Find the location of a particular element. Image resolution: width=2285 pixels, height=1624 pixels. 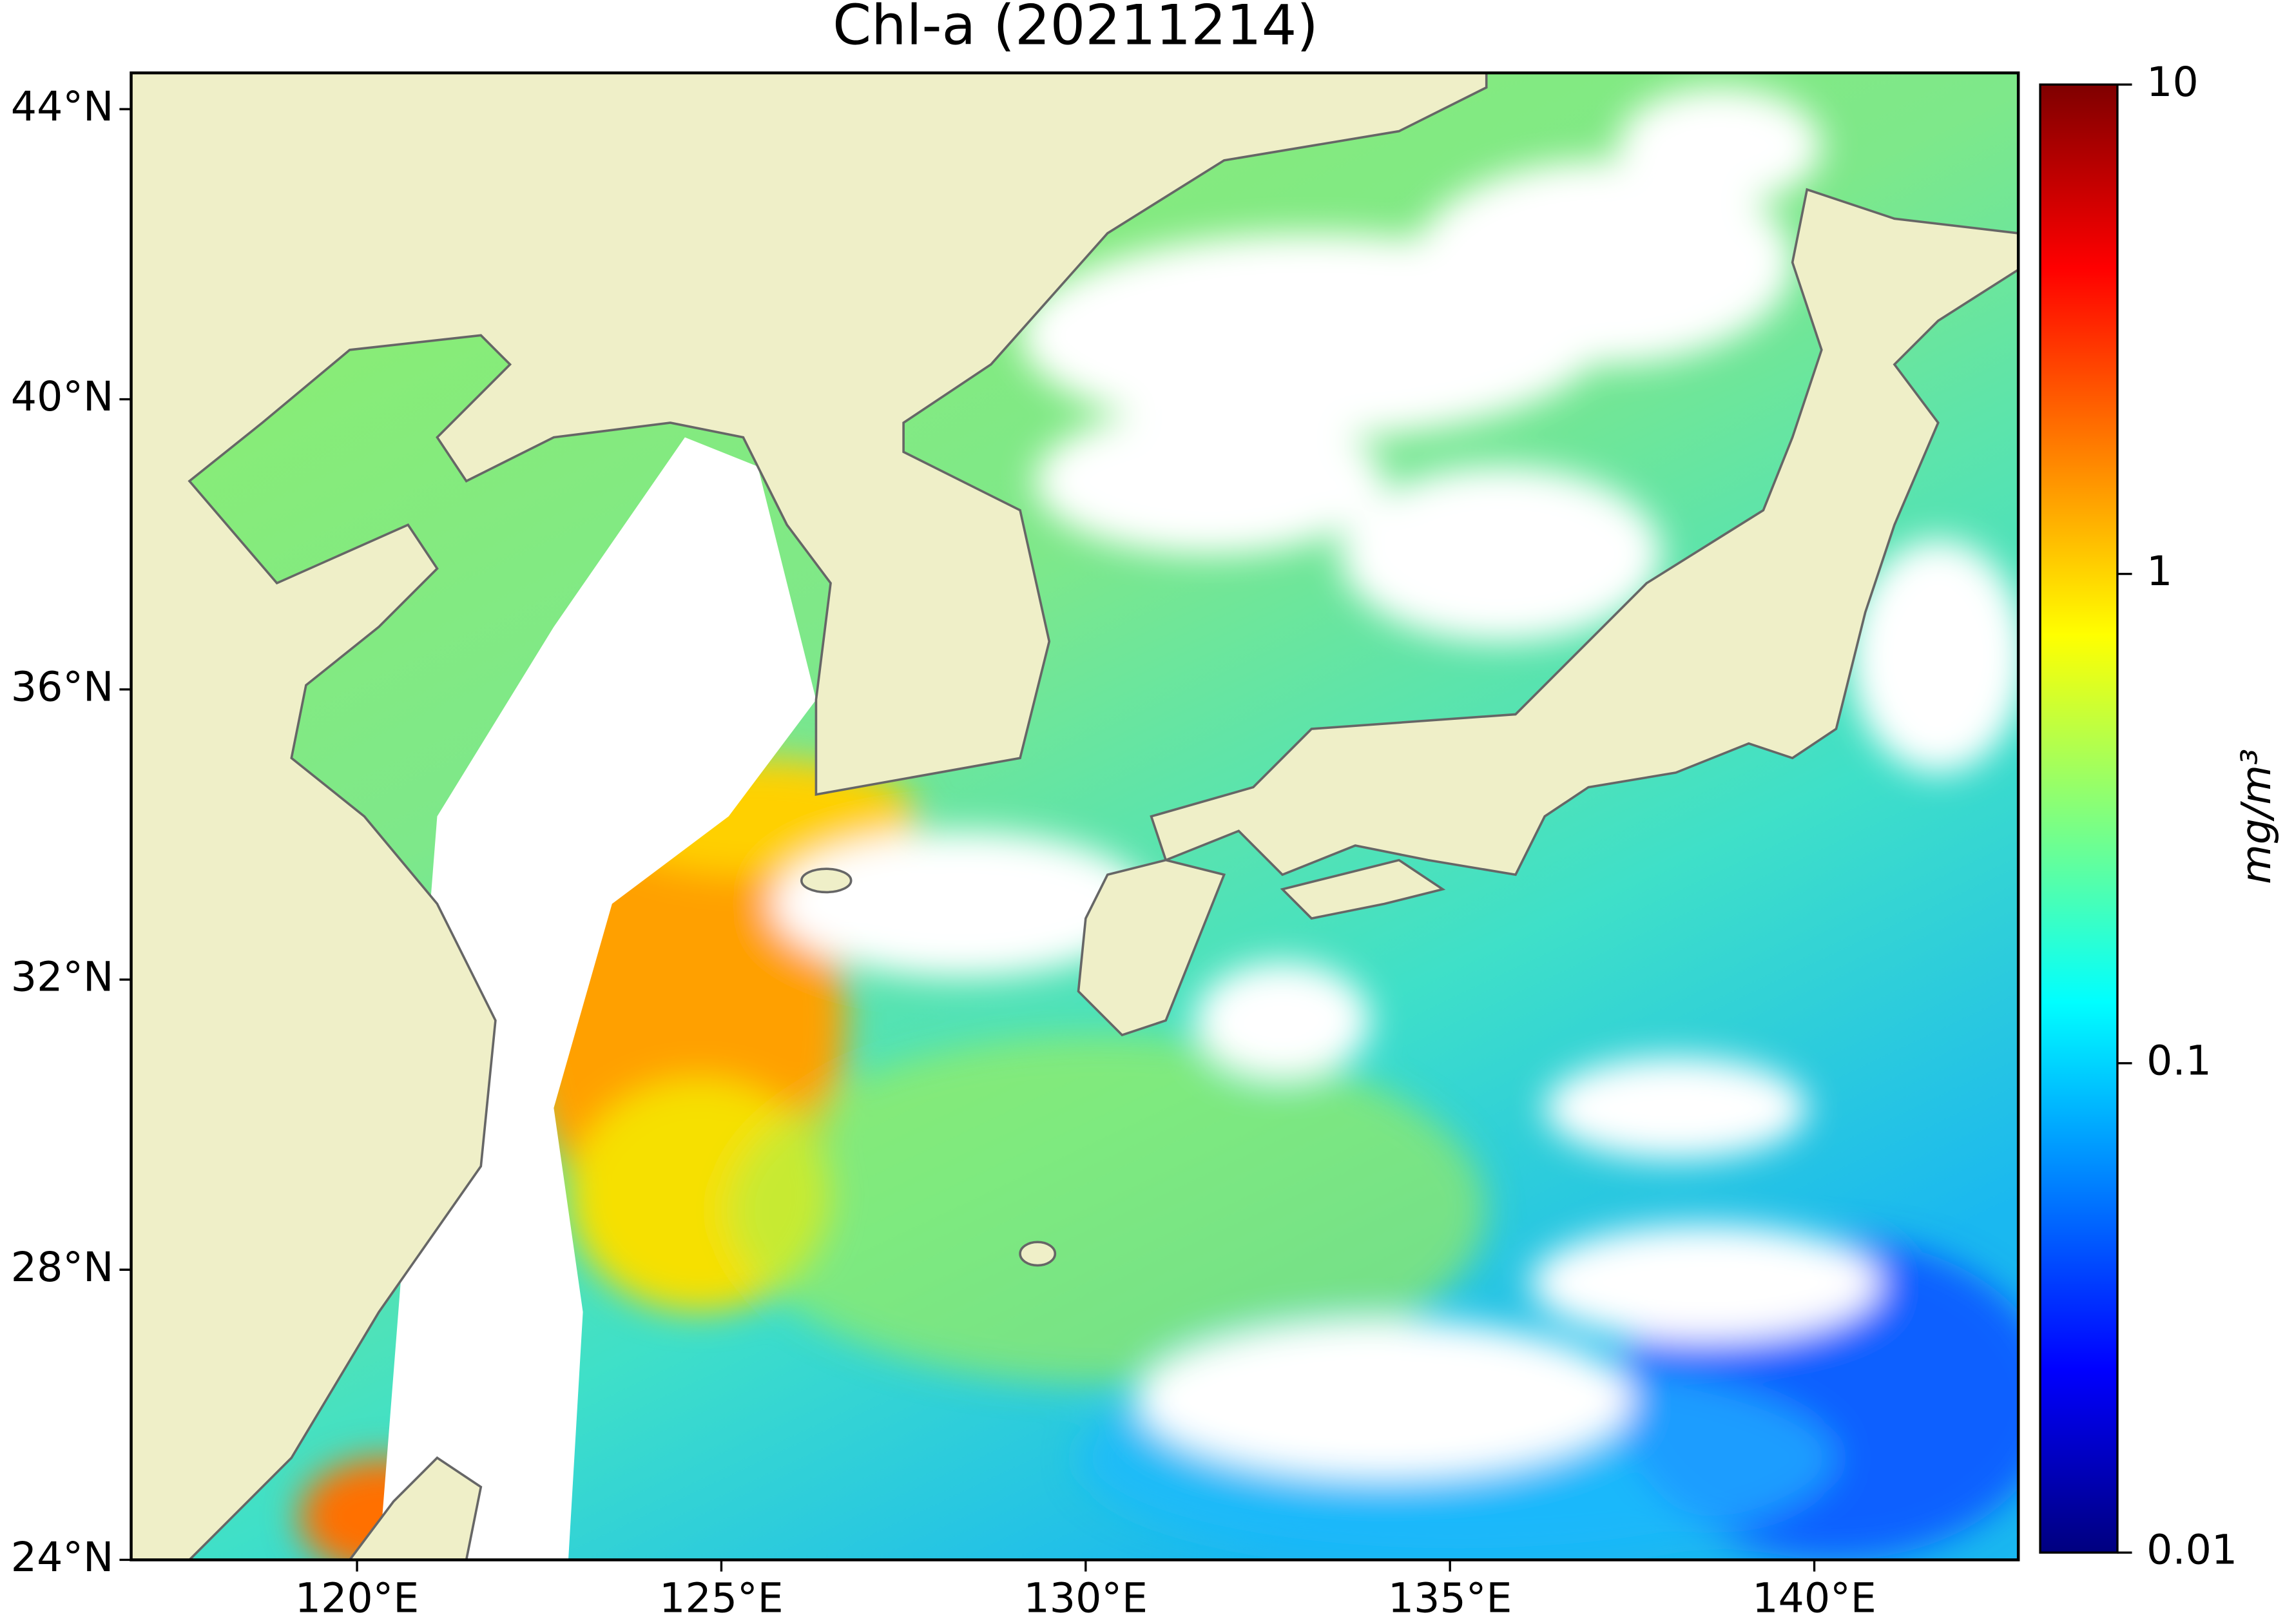

x-tick-label: 140°E is located at coordinates (1814, 1597).